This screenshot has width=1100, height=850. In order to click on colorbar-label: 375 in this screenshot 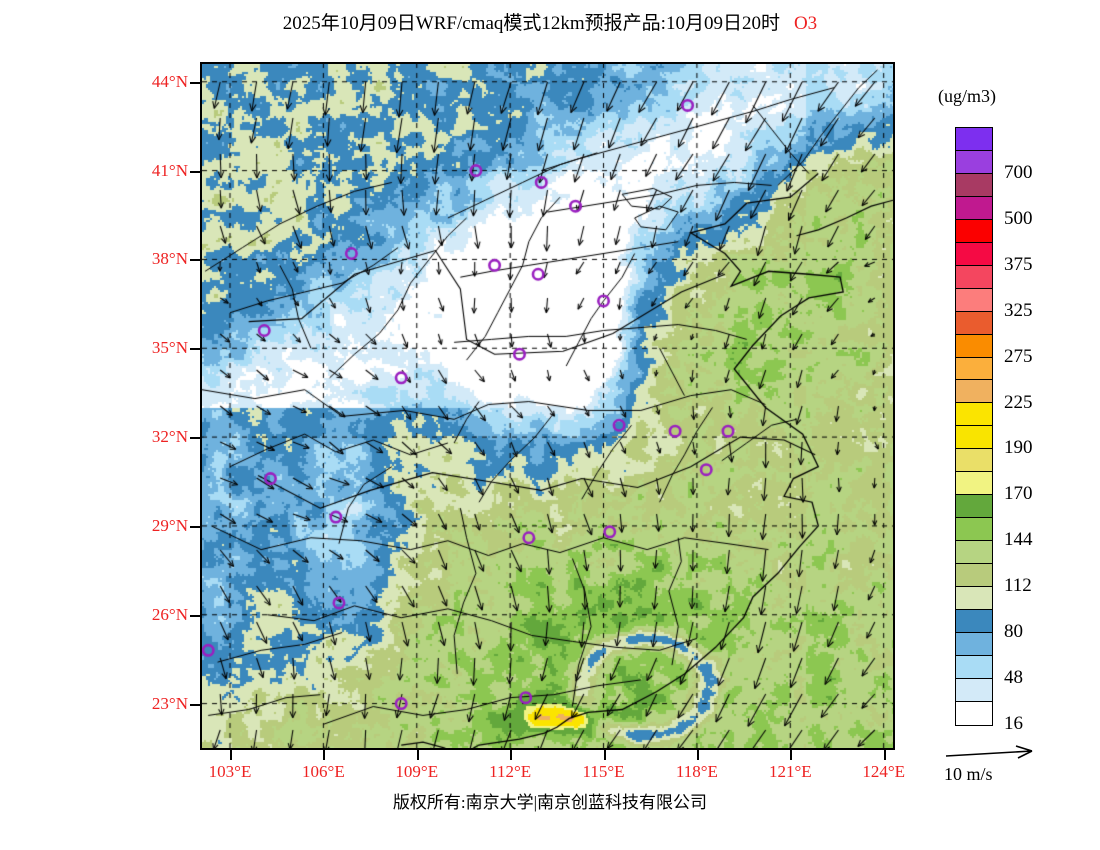, I will do `click(1018, 264)`.